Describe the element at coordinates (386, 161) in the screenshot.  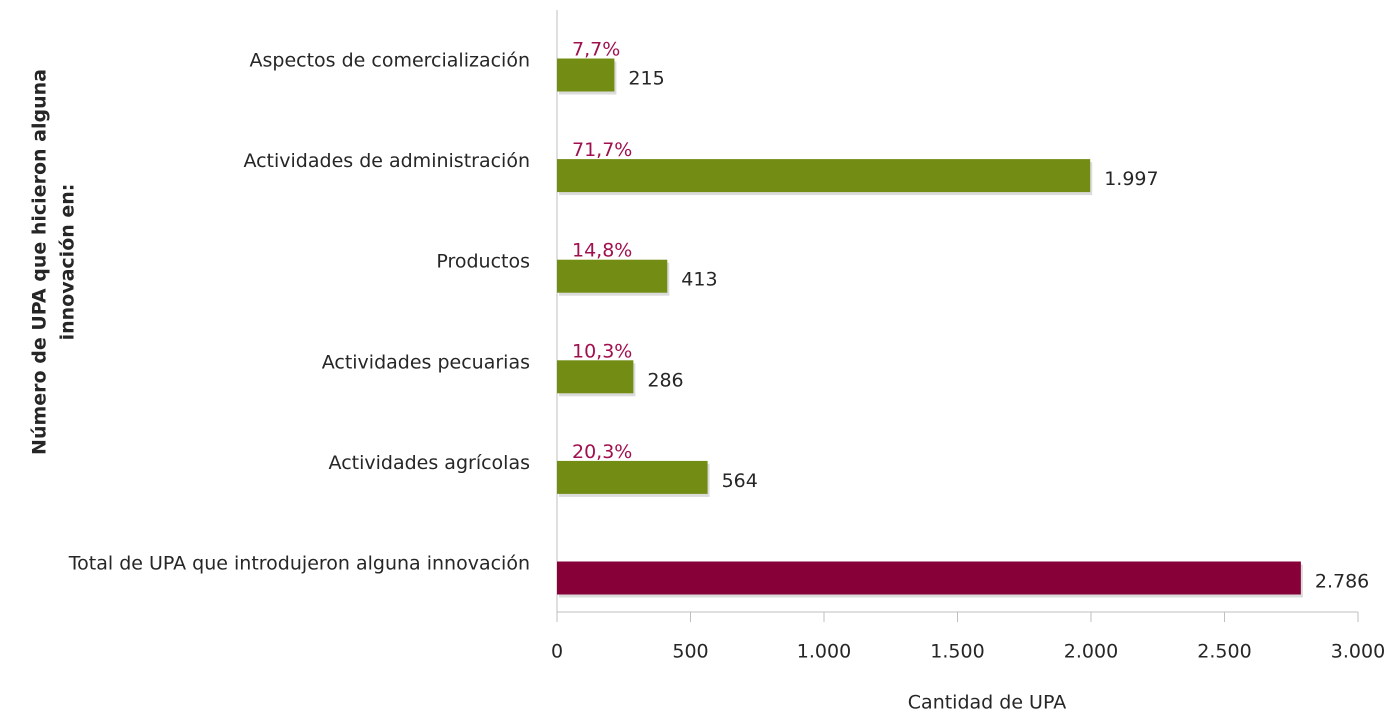
I see `y-tick-label: Actividades de administración` at that location.